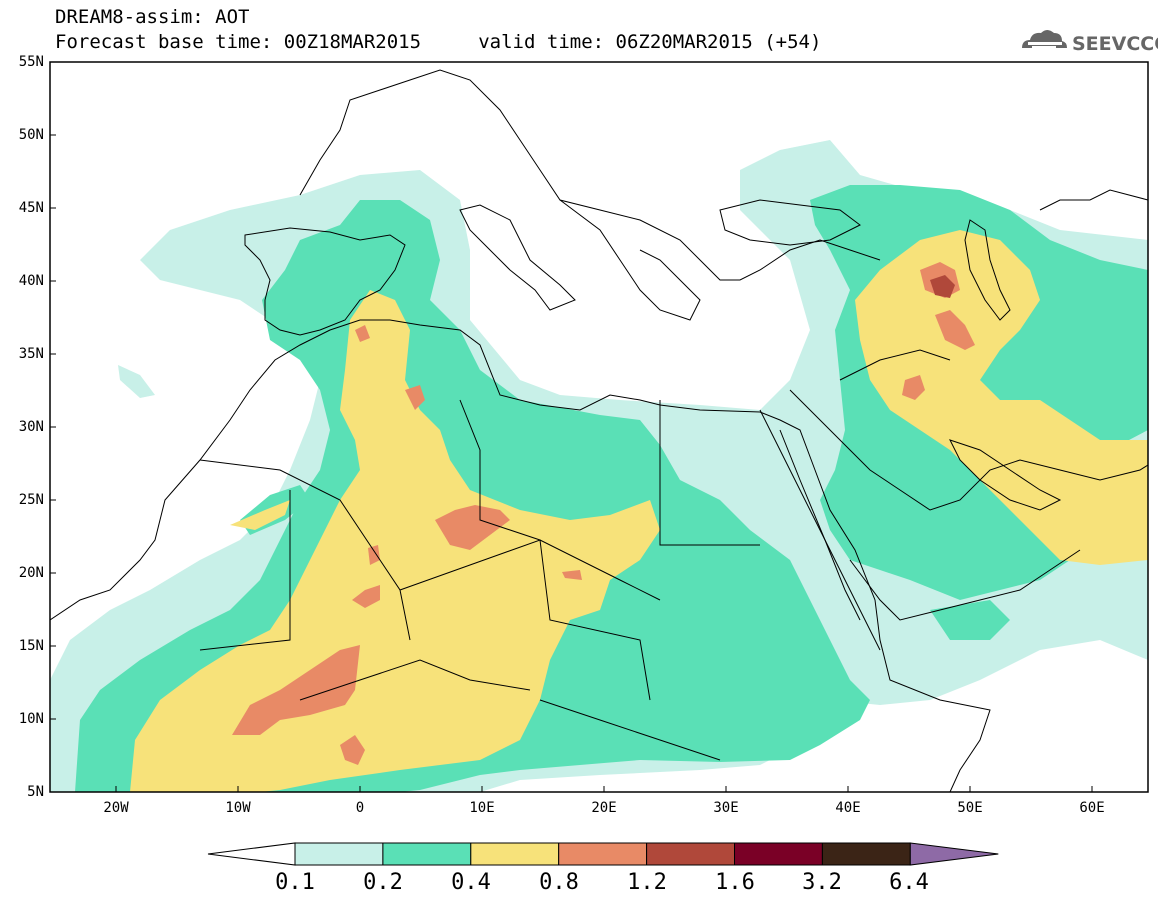 The height and width of the screenshot is (905, 1165). What do you see at coordinates (848, 808) in the screenshot?
I see `lon-label: 40E` at bounding box center [848, 808].